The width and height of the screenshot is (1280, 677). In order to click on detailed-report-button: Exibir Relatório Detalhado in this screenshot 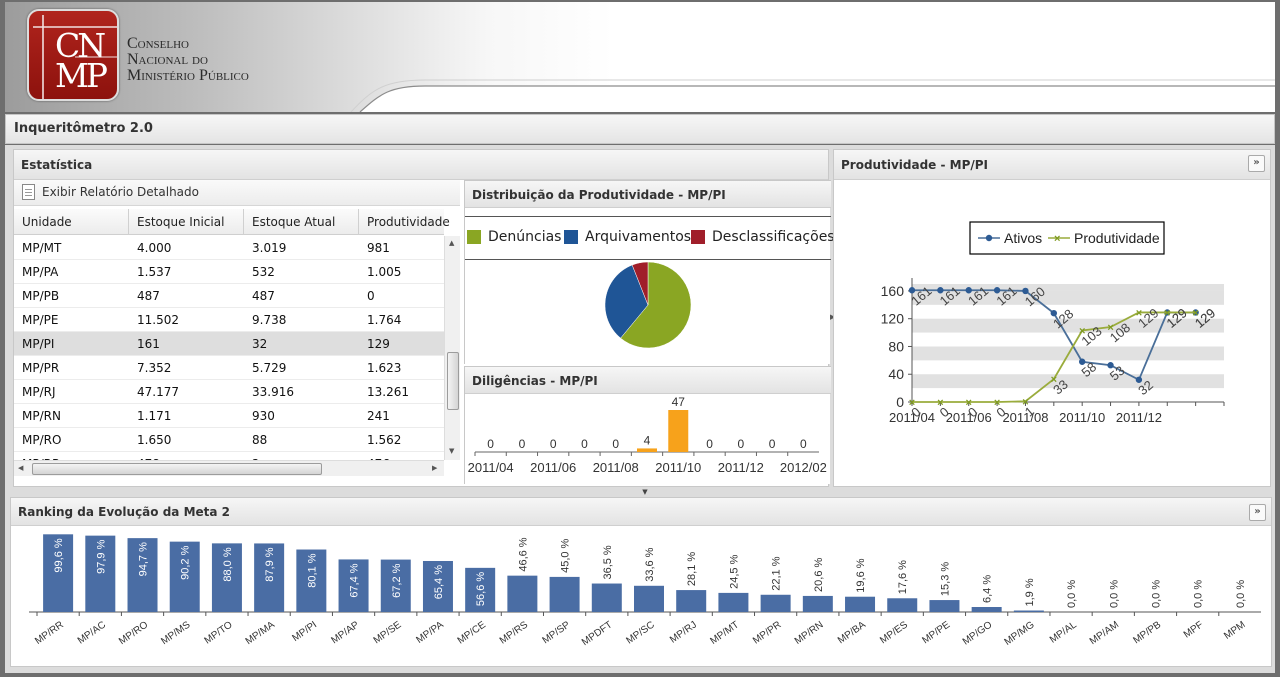, I will do `click(110, 192)`.